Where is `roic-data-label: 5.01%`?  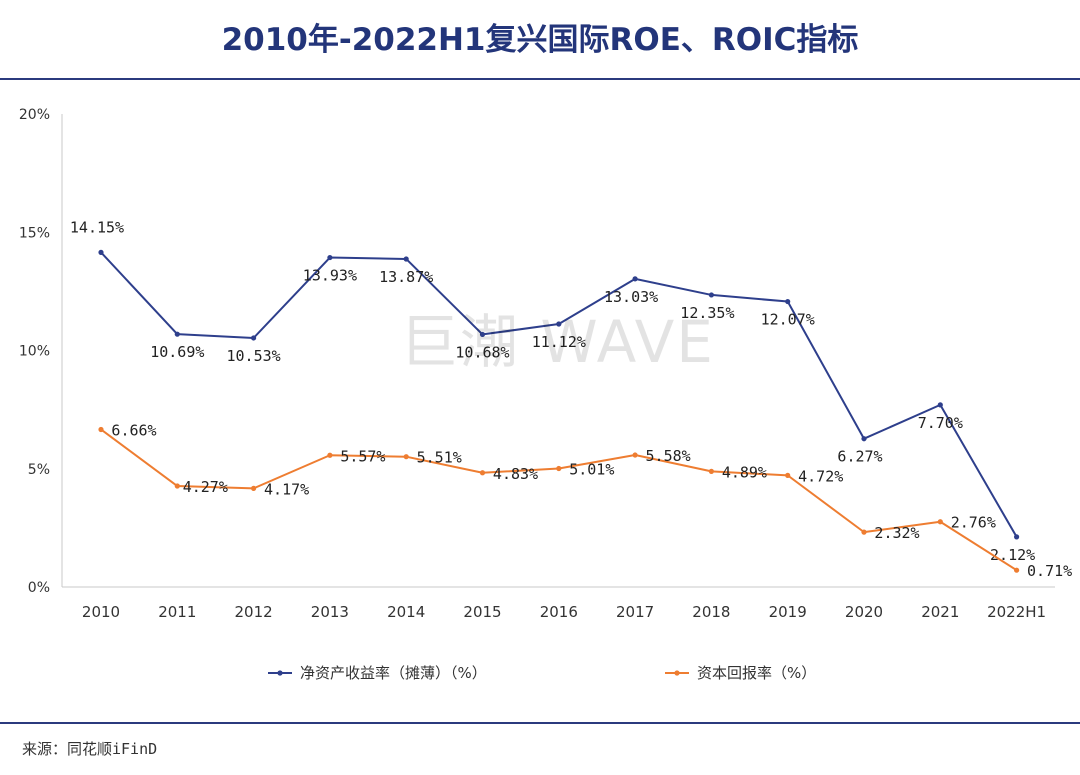 roic-data-label: 5.01% is located at coordinates (591, 470).